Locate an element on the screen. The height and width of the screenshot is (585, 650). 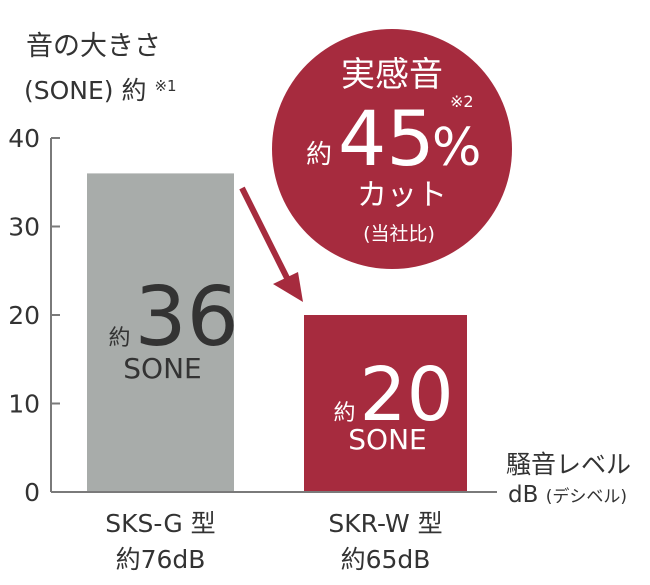
badge-line1: 実感音 is located at coordinates (392, 75).